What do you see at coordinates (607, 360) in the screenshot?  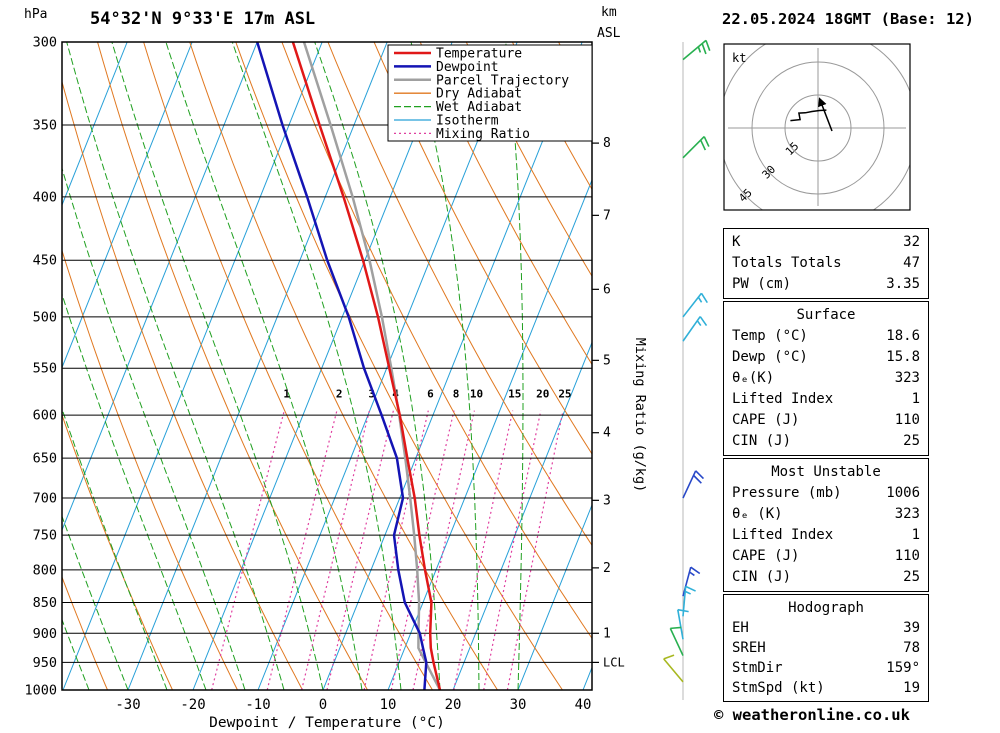 I see `km-tick-label: 5` at bounding box center [607, 360].